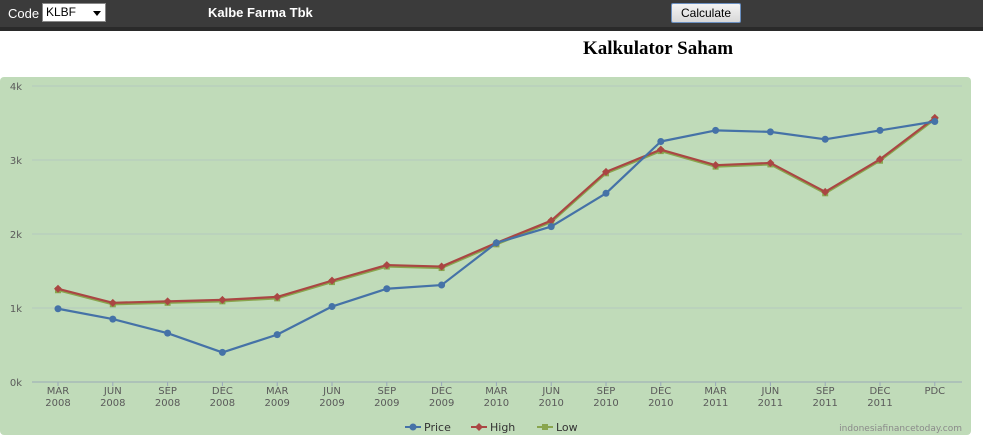 The image size is (983, 435). What do you see at coordinates (706, 13) in the screenshot?
I see `calculate-button: Calculate` at bounding box center [706, 13].